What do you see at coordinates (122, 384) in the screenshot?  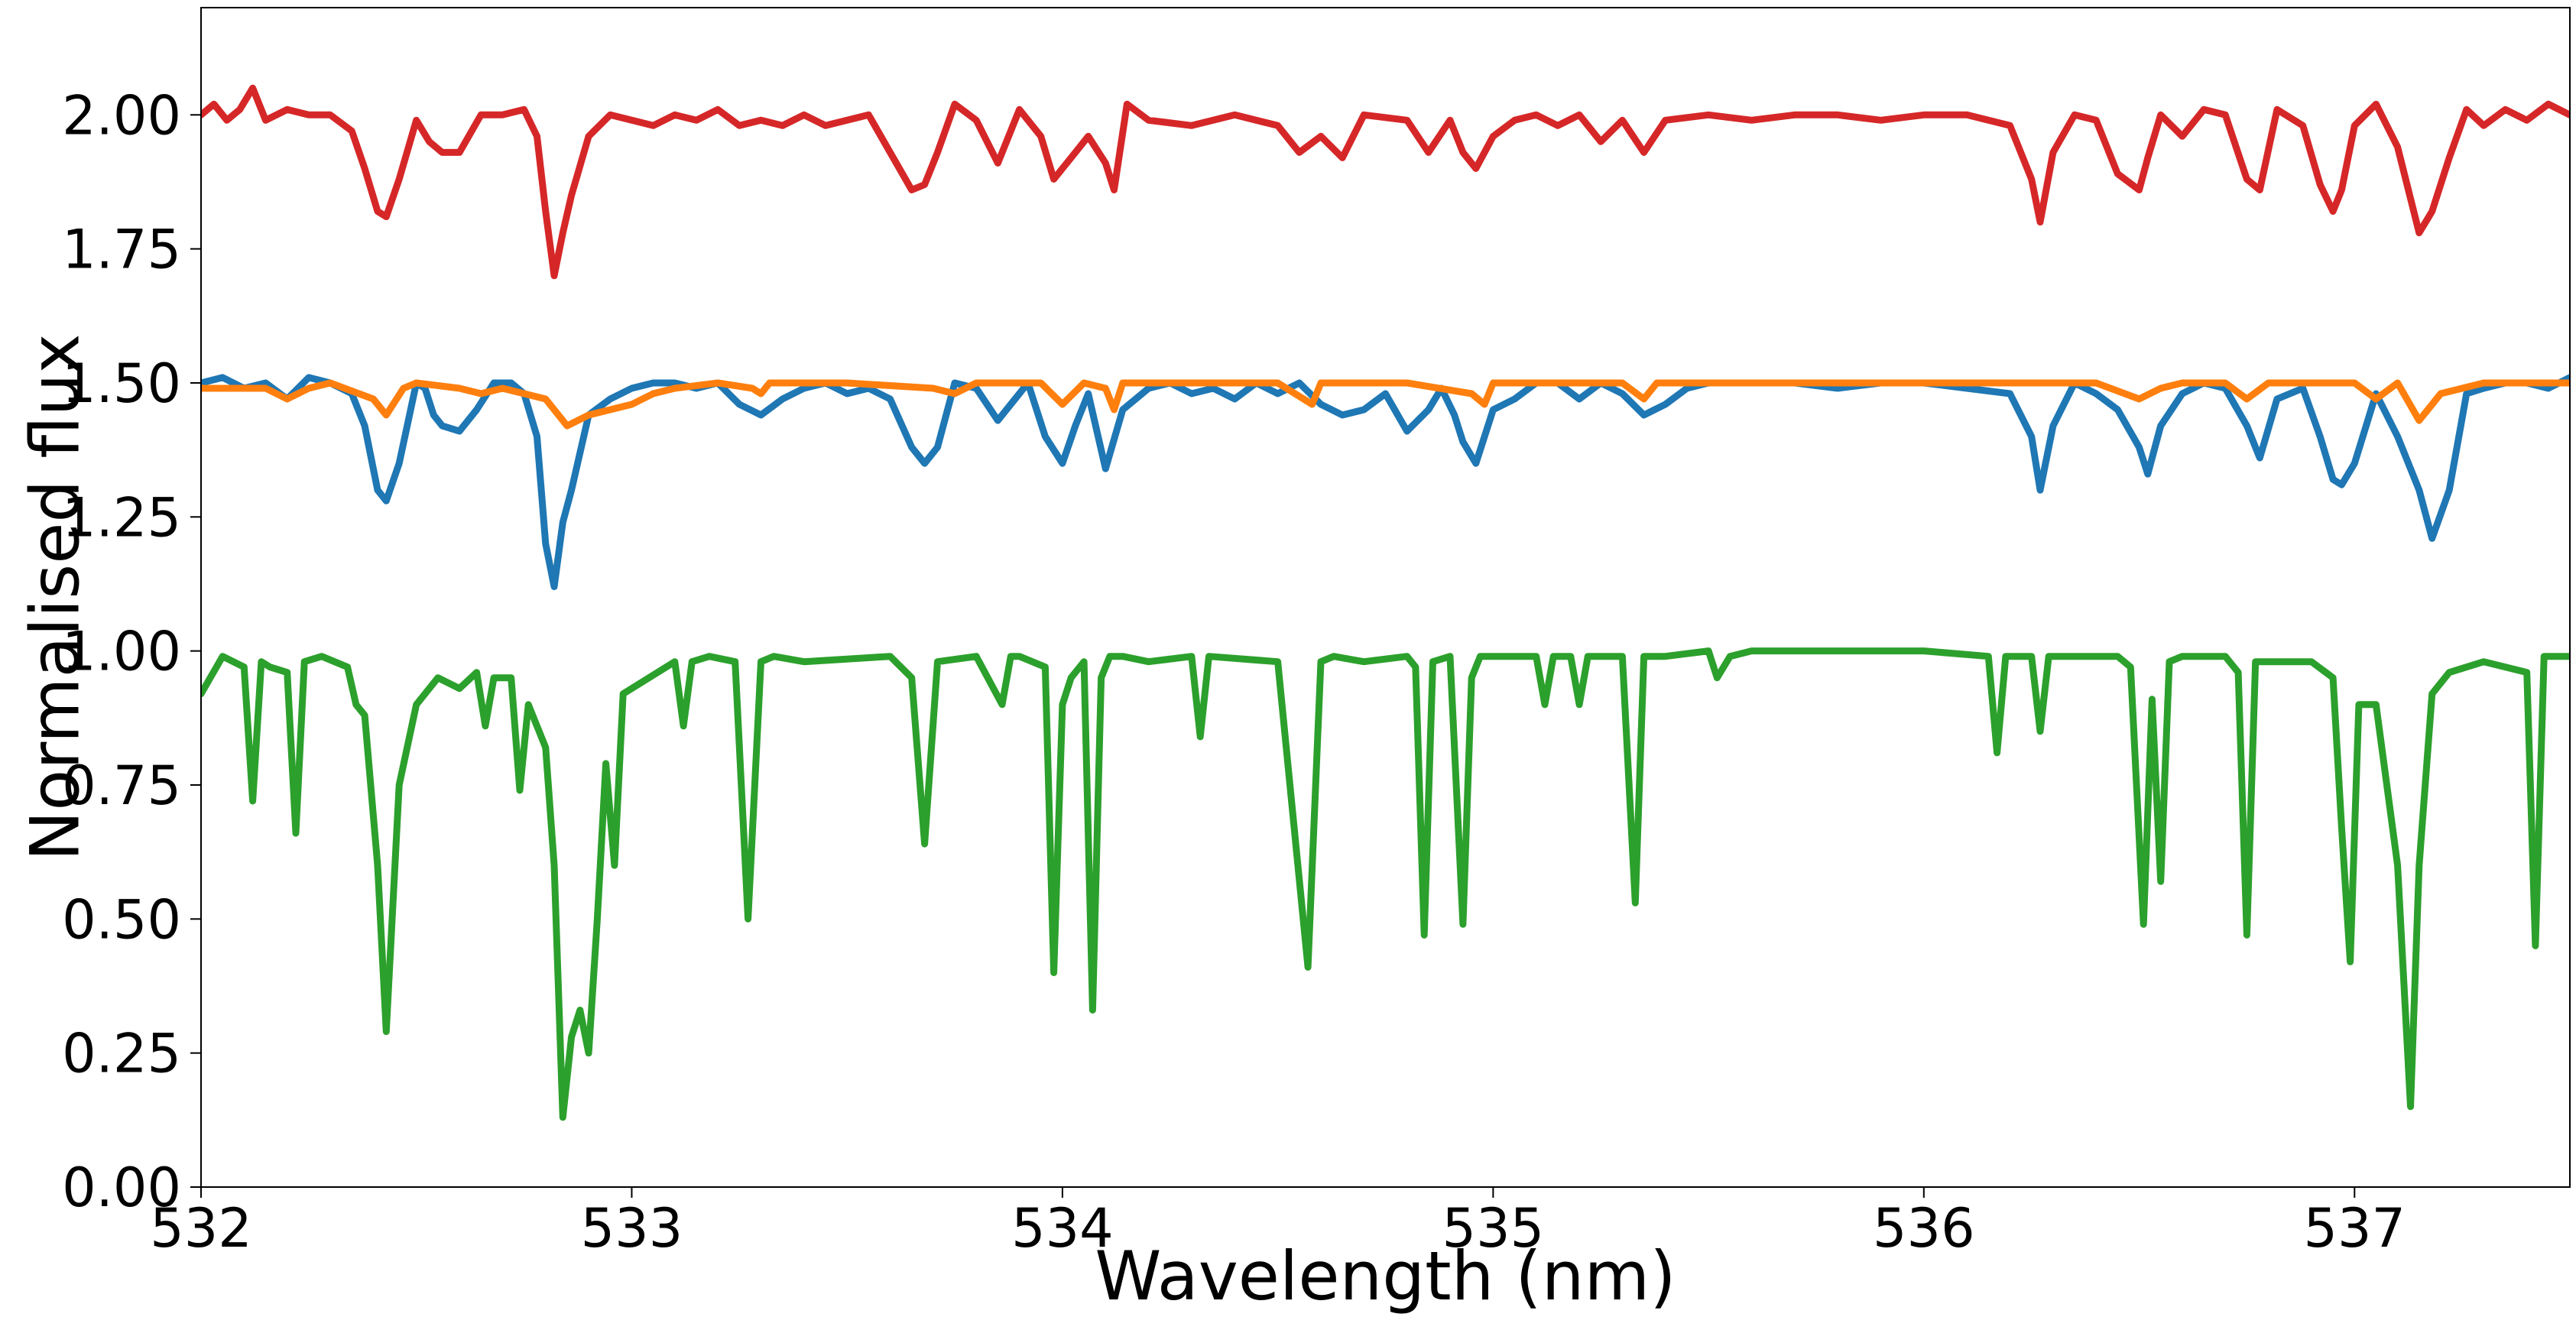 I see `y-tick-label: 1.50` at bounding box center [122, 384].